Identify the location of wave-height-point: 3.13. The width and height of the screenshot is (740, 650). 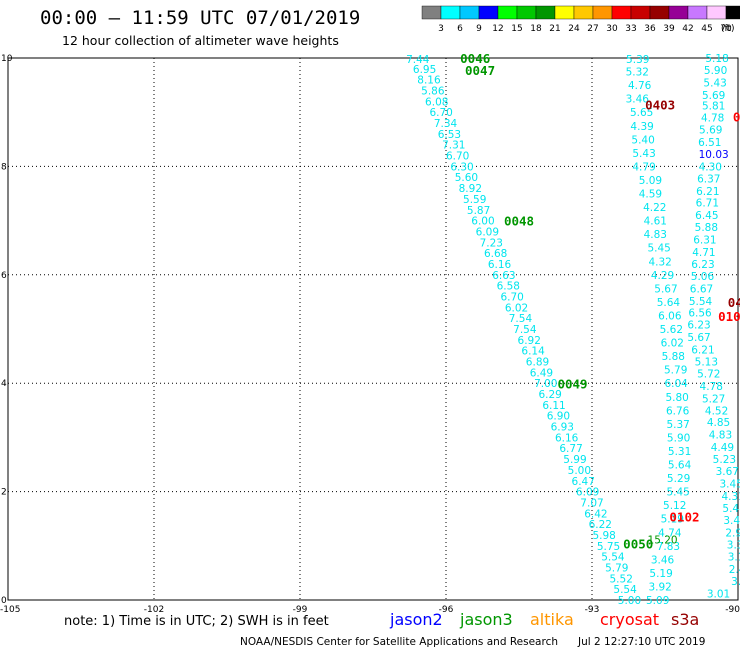
(734, 558).